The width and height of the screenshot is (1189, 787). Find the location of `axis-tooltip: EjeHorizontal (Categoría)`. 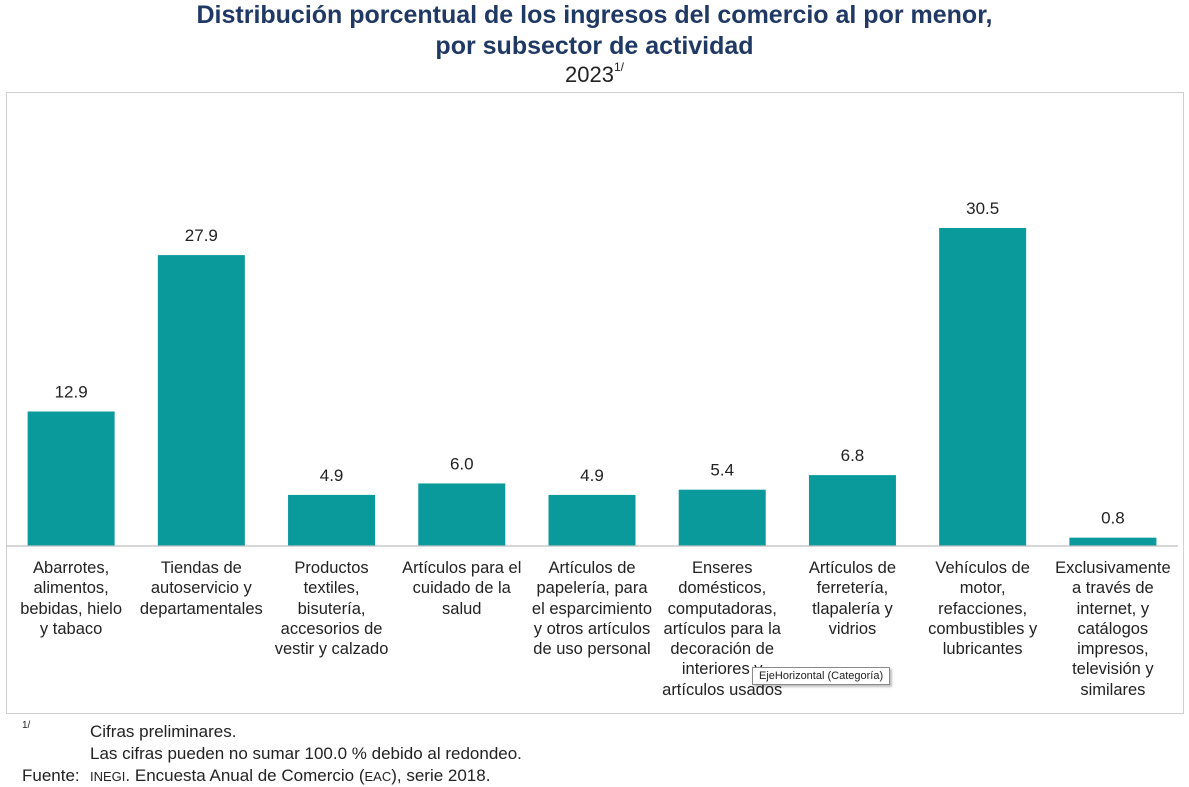

axis-tooltip: EjeHorizontal (Categoría) is located at coordinates (821, 676).